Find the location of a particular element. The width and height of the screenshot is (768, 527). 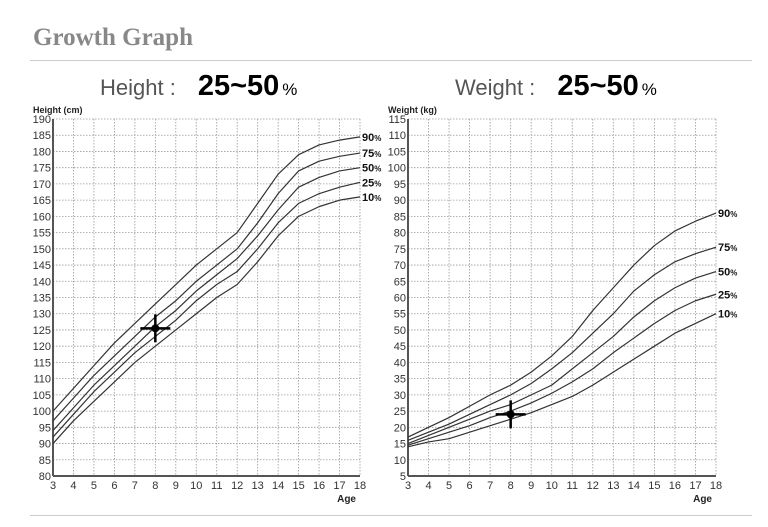

y-tick-label: 120 is located at coordinates (42, 347).